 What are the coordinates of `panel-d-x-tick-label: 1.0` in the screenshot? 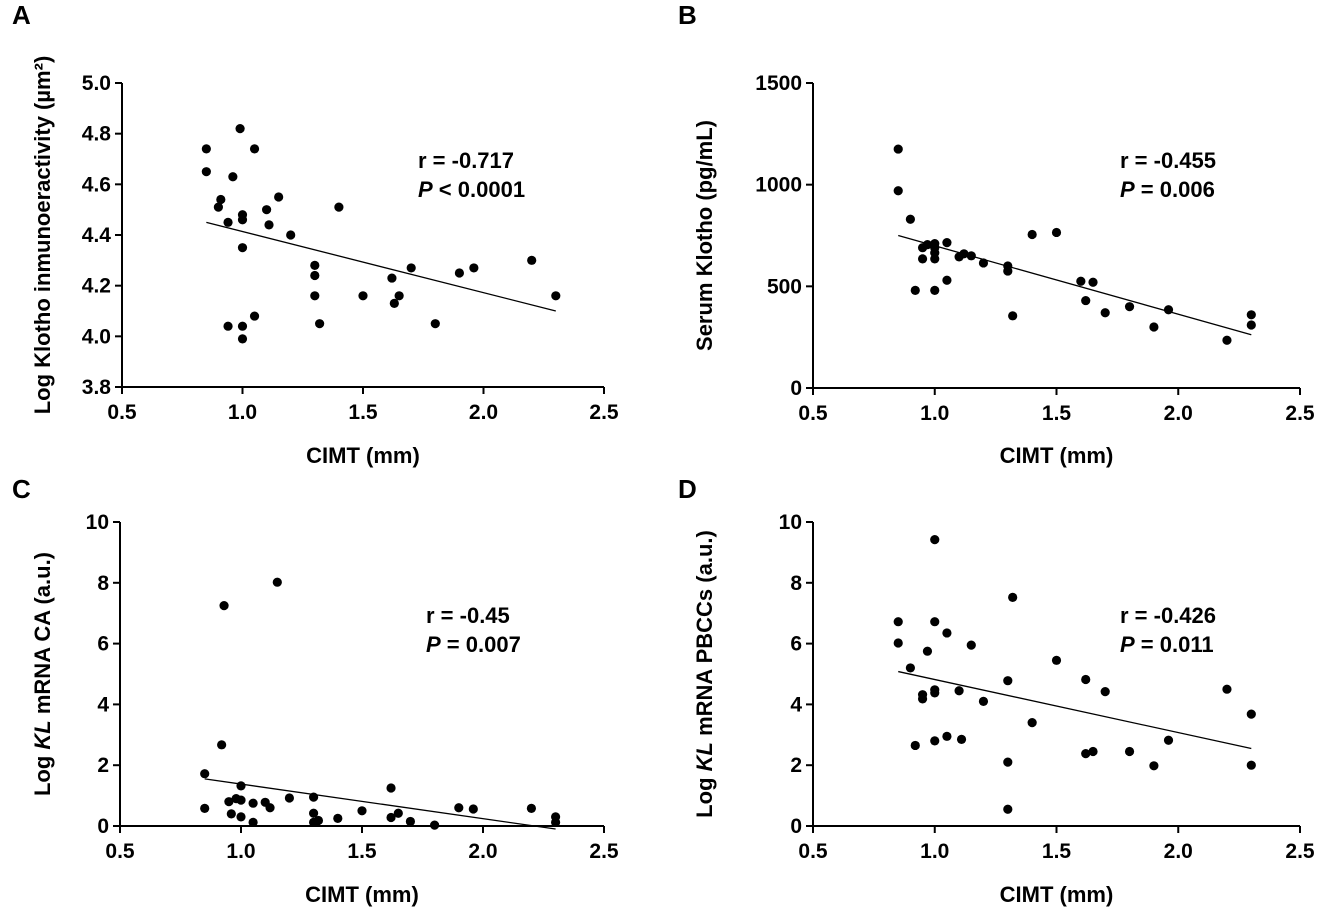 It's located at (934, 851).